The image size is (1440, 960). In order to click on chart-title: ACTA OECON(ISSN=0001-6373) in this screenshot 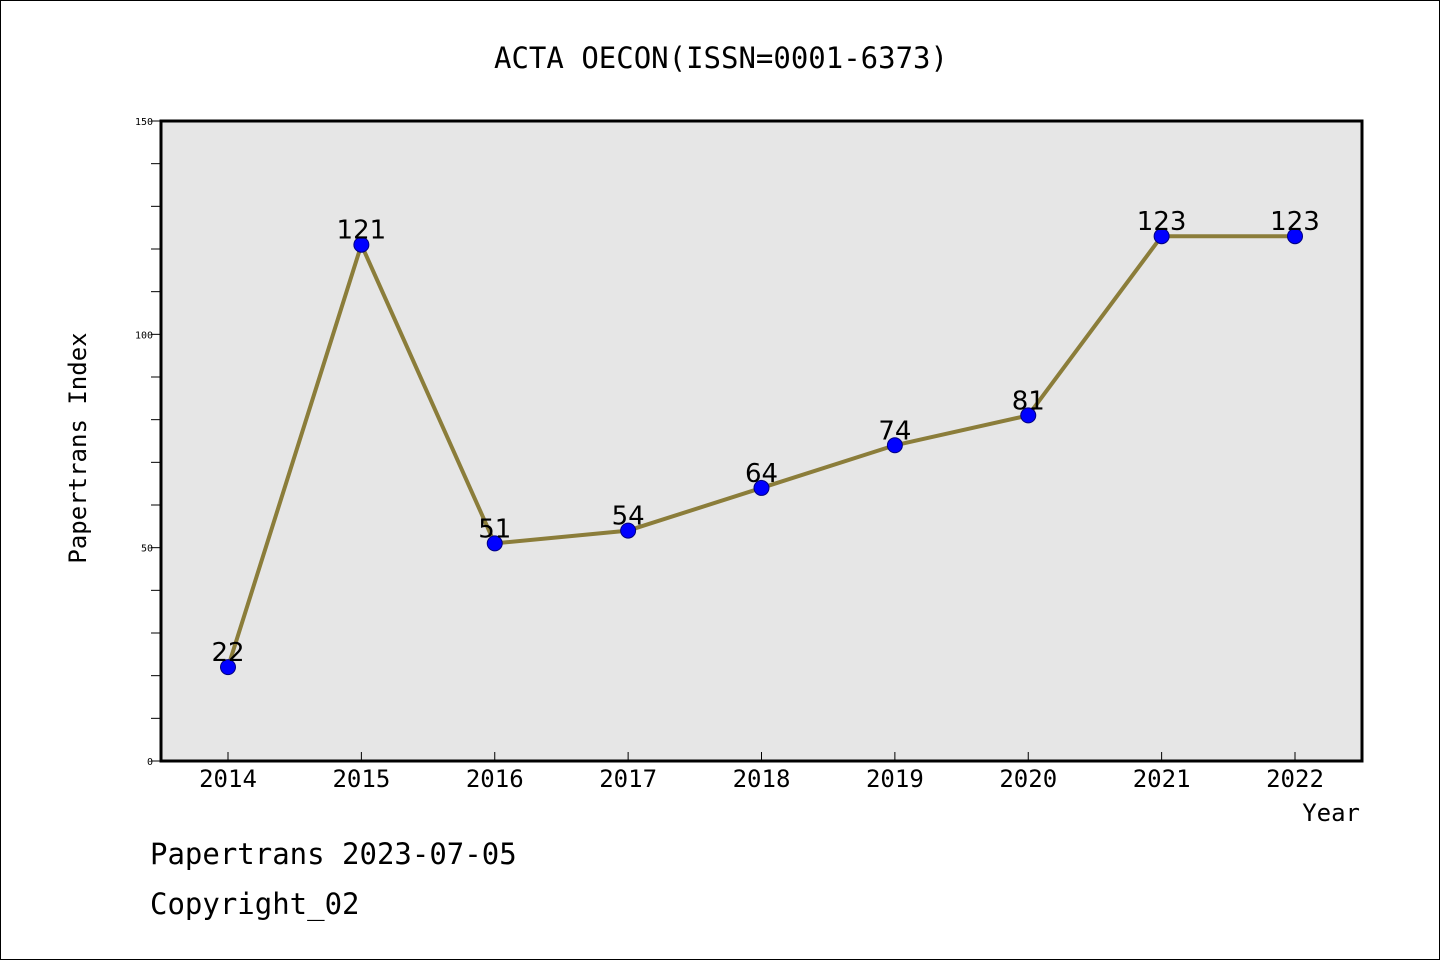, I will do `click(721, 58)`.